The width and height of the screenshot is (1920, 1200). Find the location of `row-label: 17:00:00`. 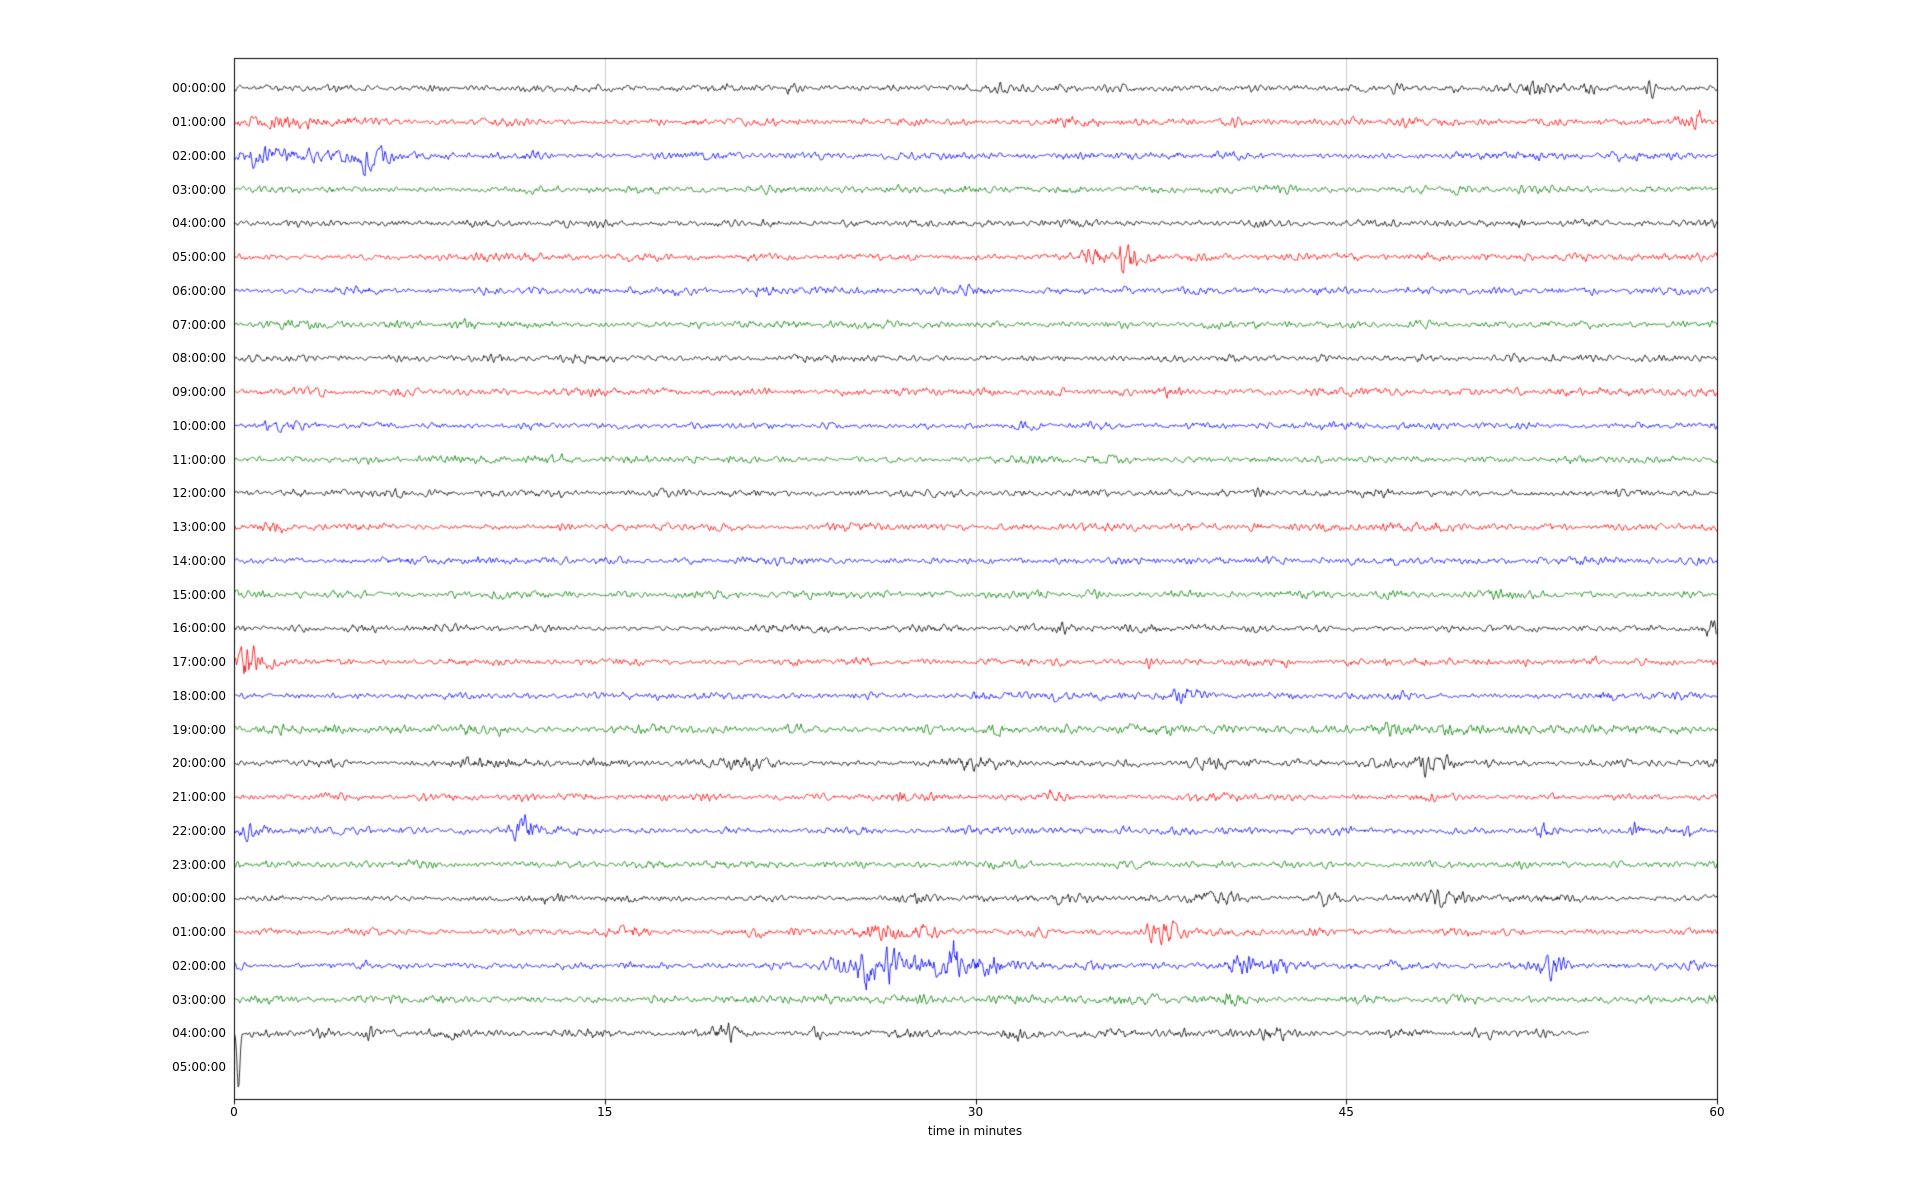

row-label: 17:00:00 is located at coordinates (199, 662).